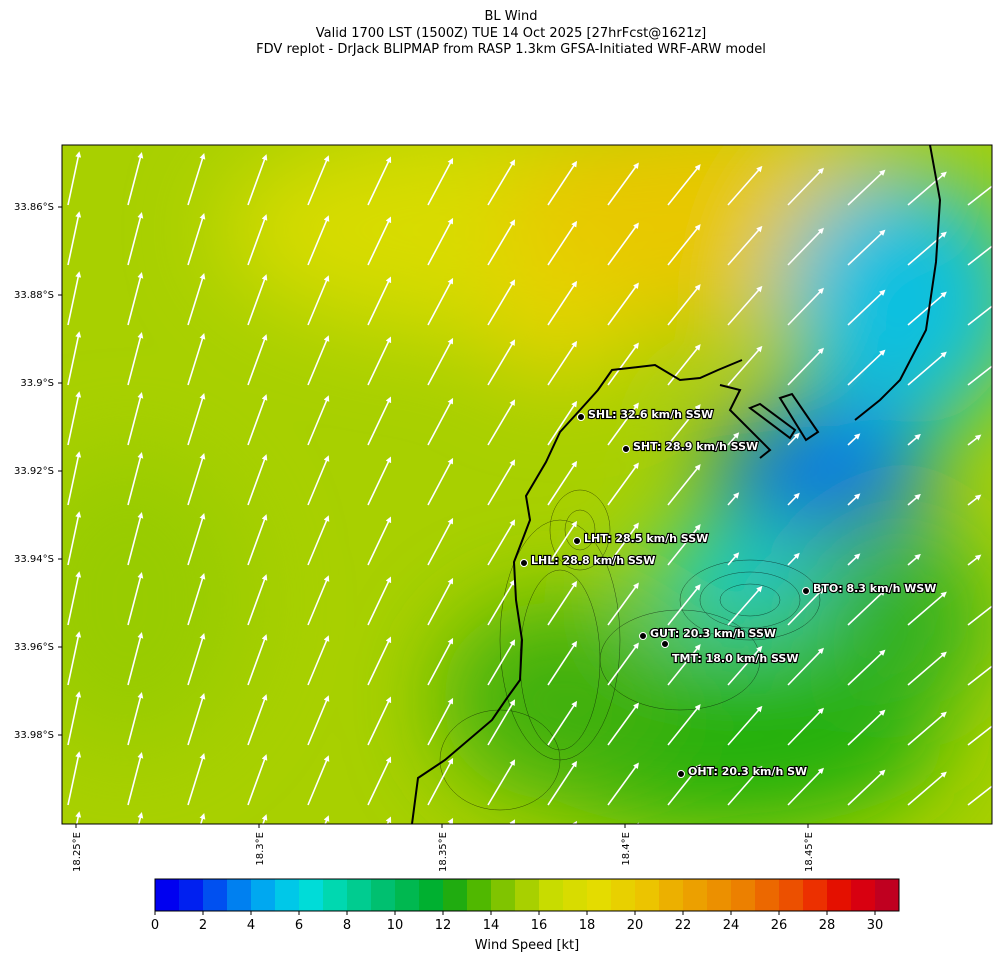 The height and width of the screenshot is (962, 1001). I want to click on station-label: GUT: 20.3 km/h SSW, so click(713, 633).